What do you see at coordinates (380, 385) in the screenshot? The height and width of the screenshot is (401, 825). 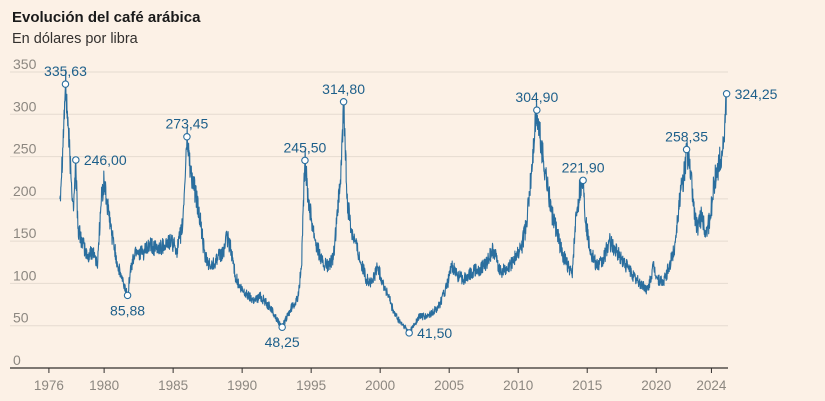 I see `x-tick-label: 2000` at bounding box center [380, 385].